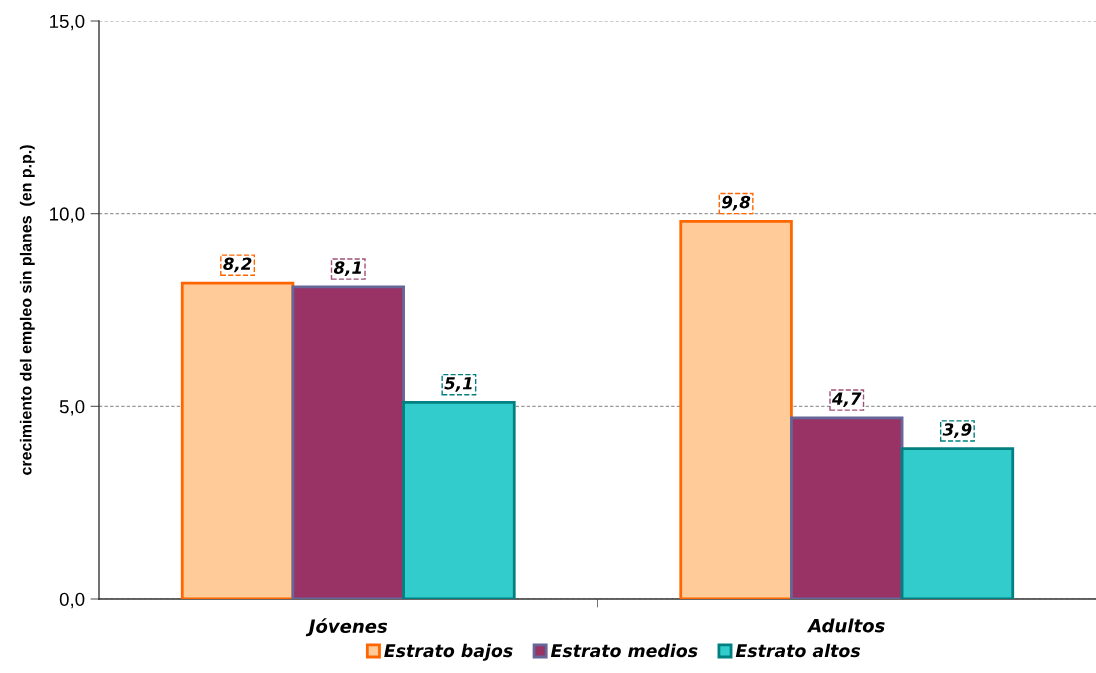 The width and height of the screenshot is (1096, 673). I want to click on legend-label: Estrato bajos, so click(448, 652).